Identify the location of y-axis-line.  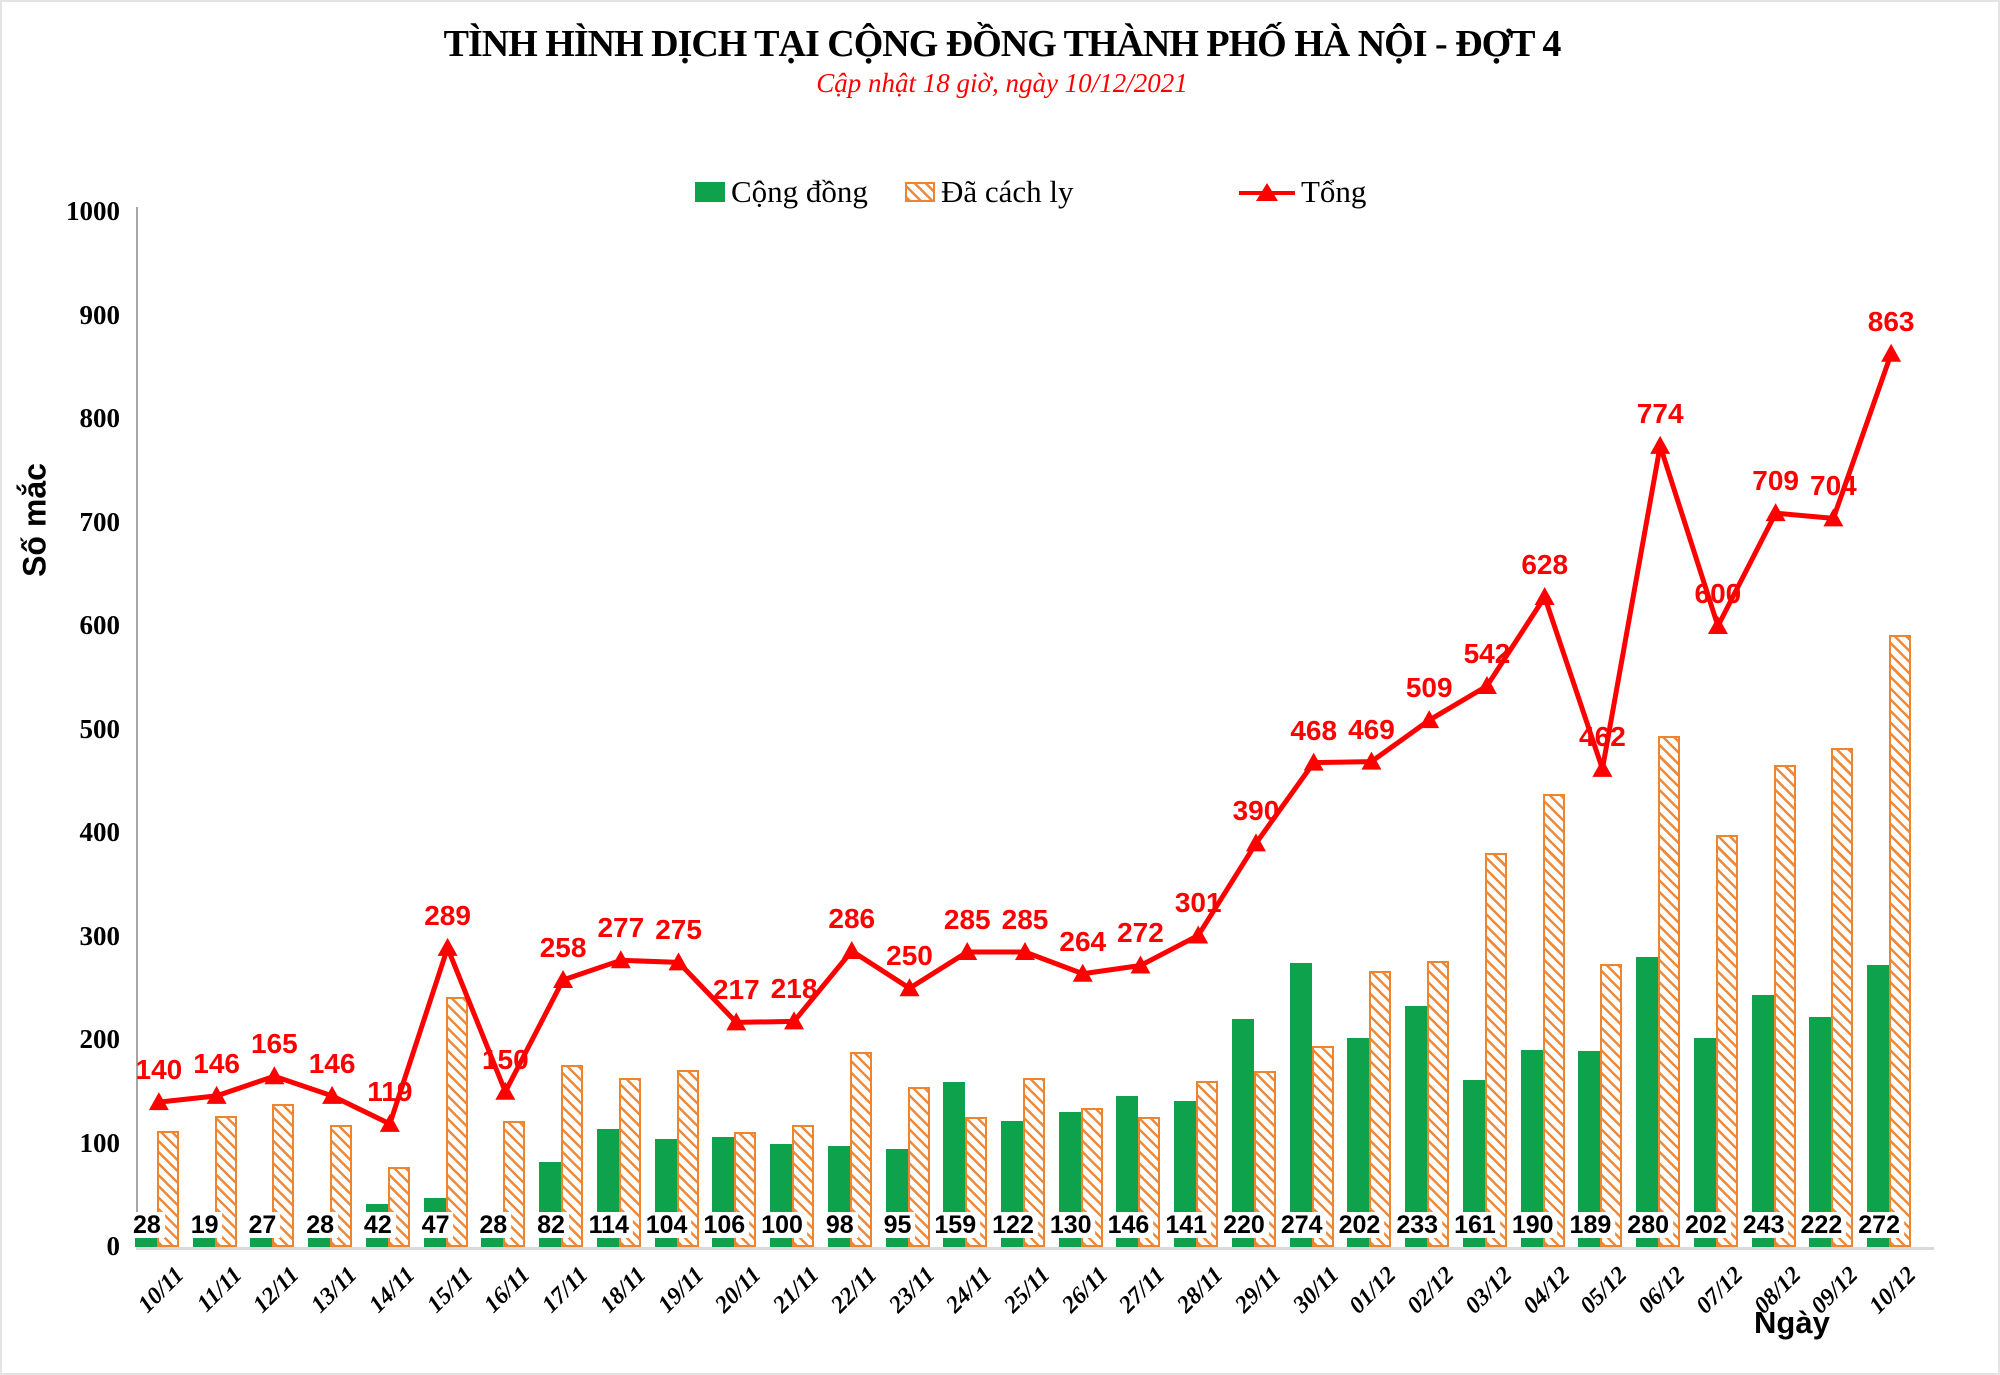
(137, 728).